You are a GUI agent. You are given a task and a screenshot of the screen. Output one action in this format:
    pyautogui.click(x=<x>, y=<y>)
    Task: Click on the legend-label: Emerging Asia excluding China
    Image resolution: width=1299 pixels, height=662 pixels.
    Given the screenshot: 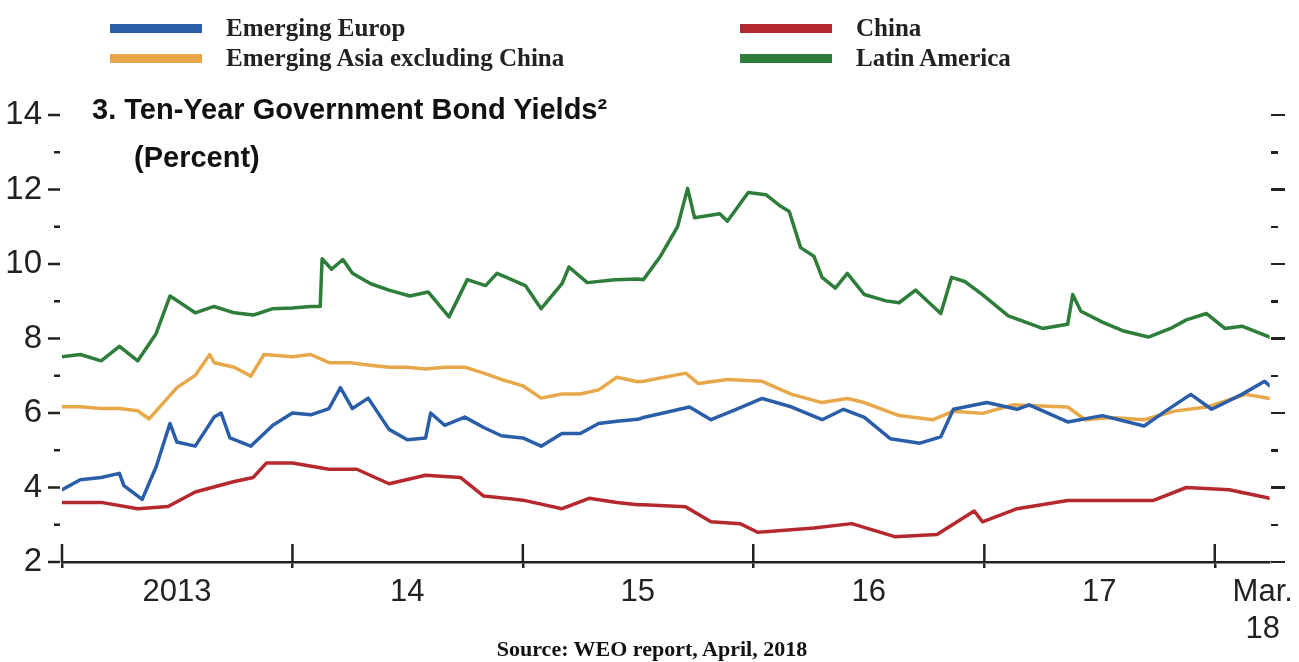 What is the action you would take?
    pyautogui.click(x=395, y=58)
    